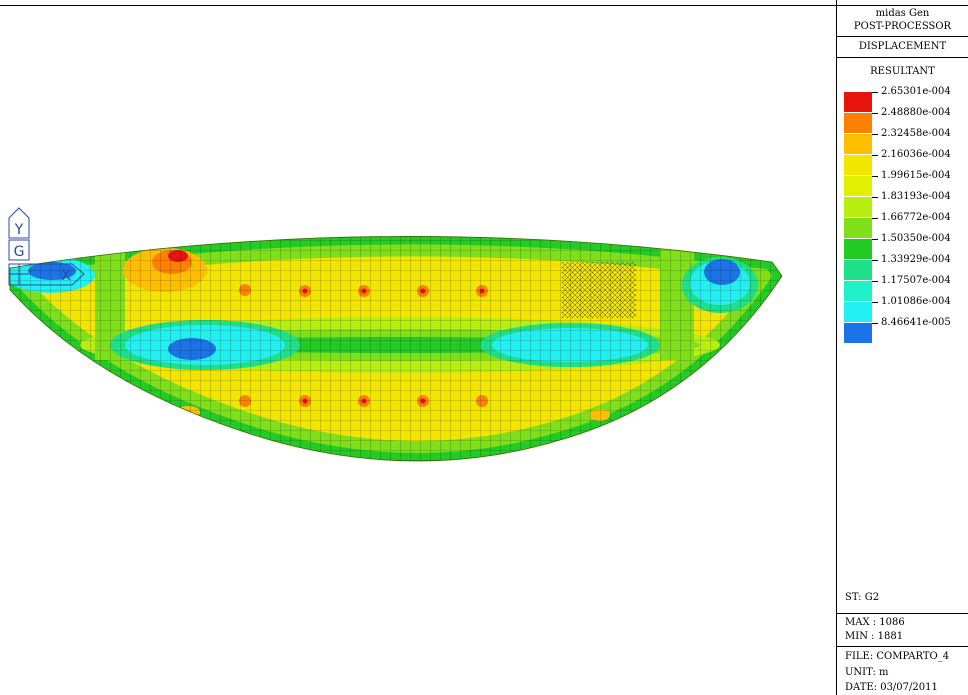 Image resolution: width=968 pixels, height=695 pixels. What do you see at coordinates (916, 322) in the screenshot?
I see `legend-value: 8.46641e-005` at bounding box center [916, 322].